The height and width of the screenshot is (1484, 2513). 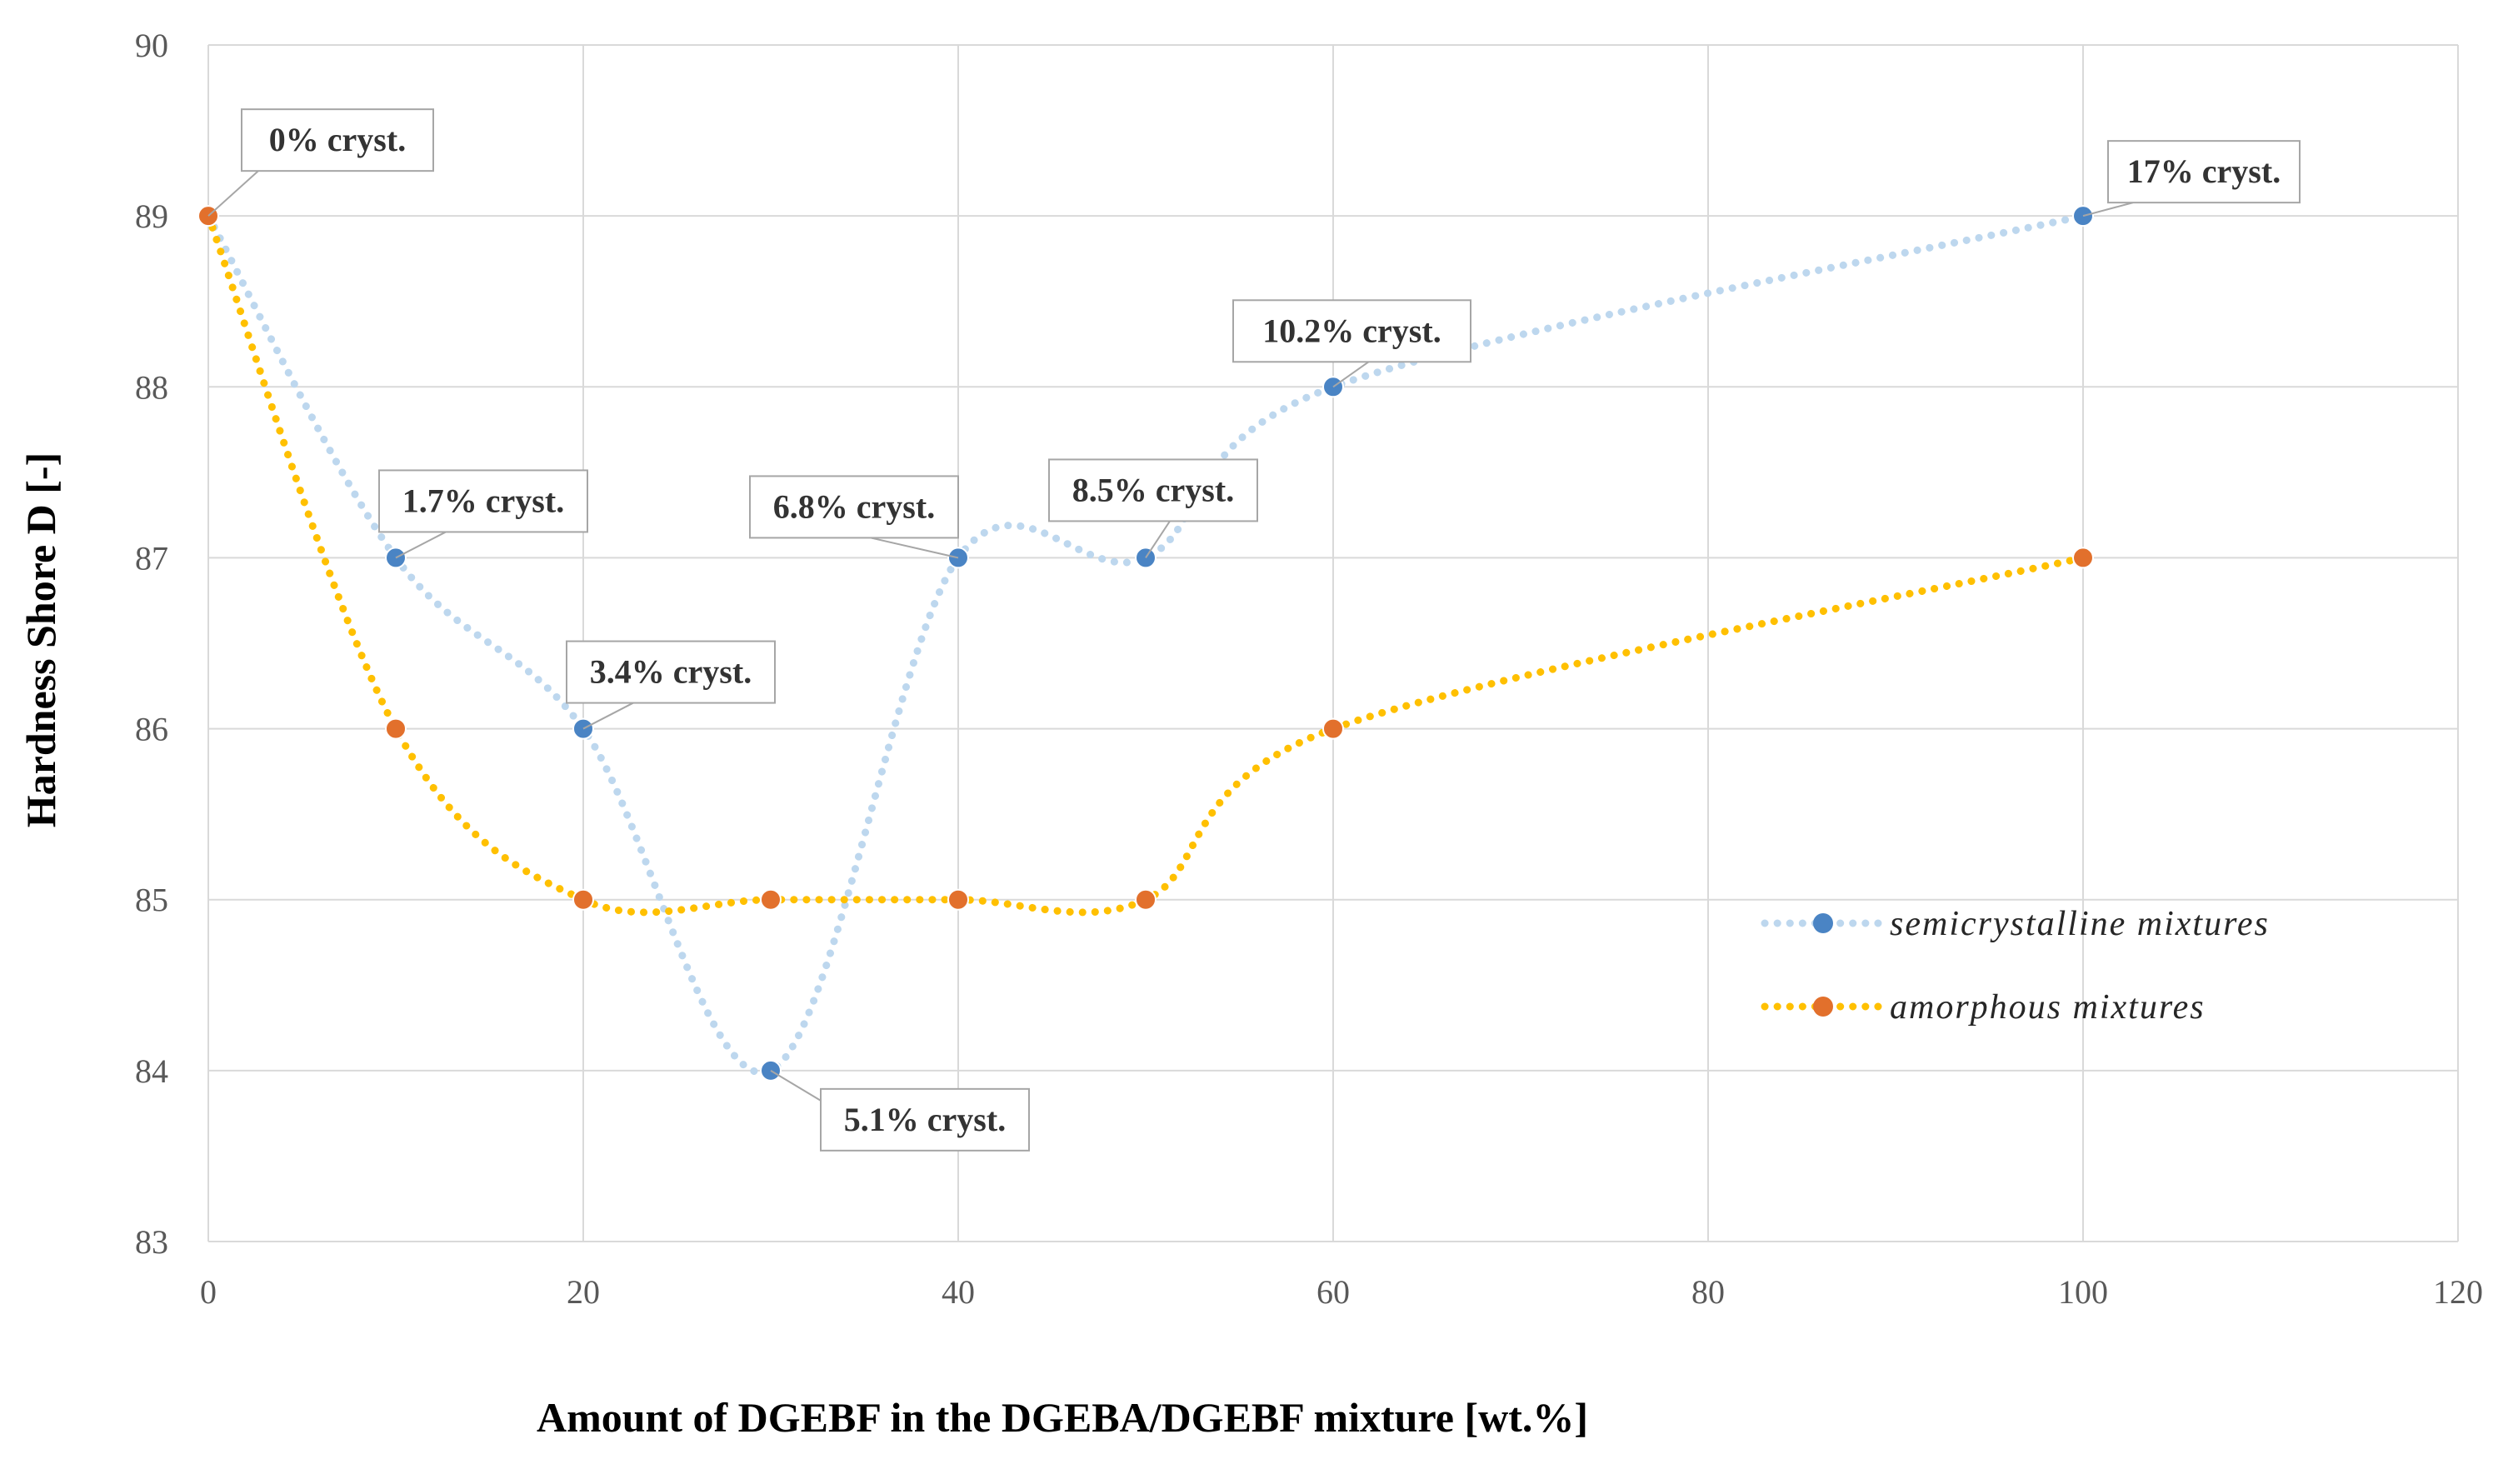 I want to click on y-tick-label: 90, so click(x=151, y=45).